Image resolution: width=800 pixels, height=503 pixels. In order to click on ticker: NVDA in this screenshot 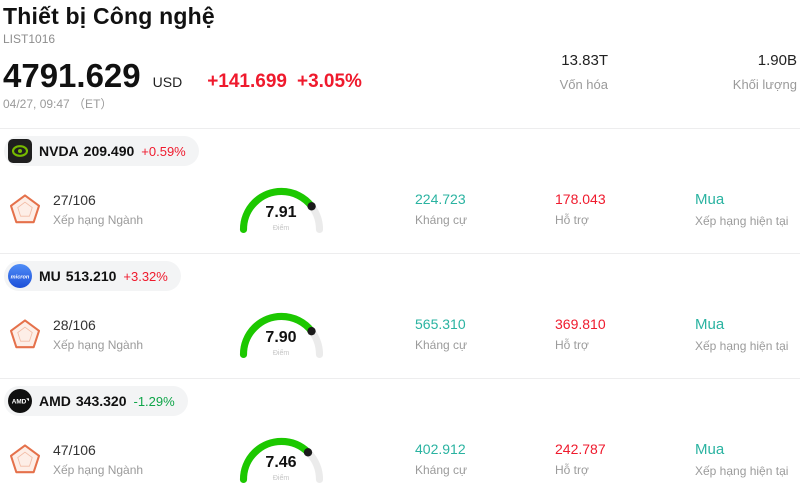, I will do `click(59, 151)`.